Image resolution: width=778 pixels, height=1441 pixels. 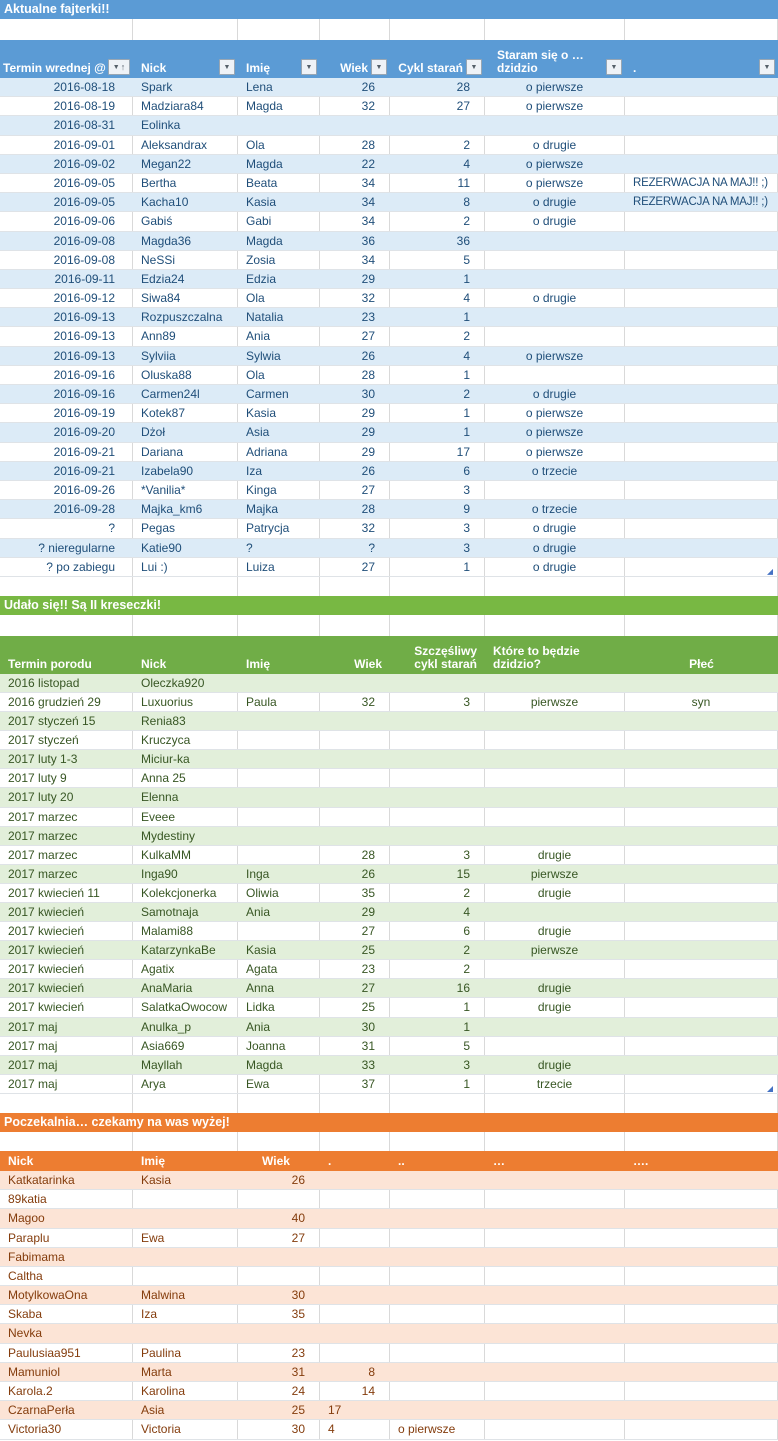 What do you see at coordinates (185, 969) in the screenshot?
I see `cell: Agatix` at bounding box center [185, 969].